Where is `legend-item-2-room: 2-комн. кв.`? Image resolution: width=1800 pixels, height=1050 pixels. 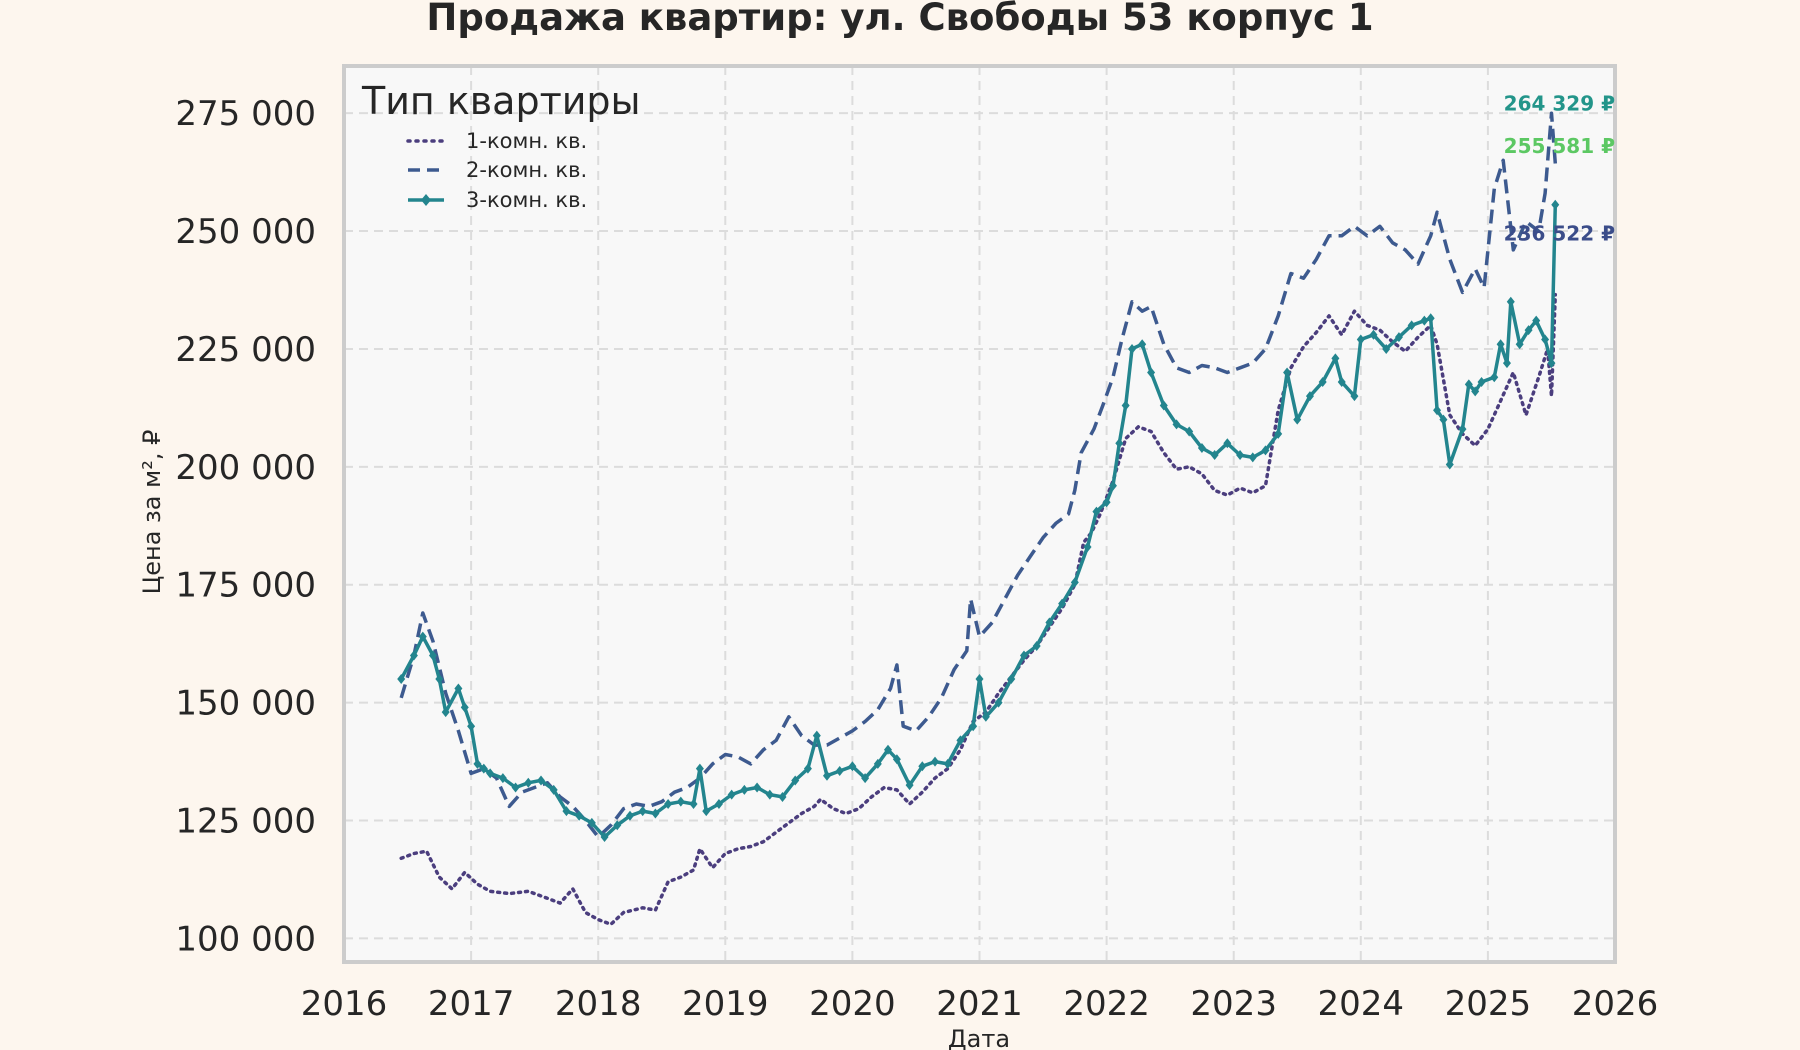
legend-item-2-room: 2-комн. кв. is located at coordinates (497, 170).